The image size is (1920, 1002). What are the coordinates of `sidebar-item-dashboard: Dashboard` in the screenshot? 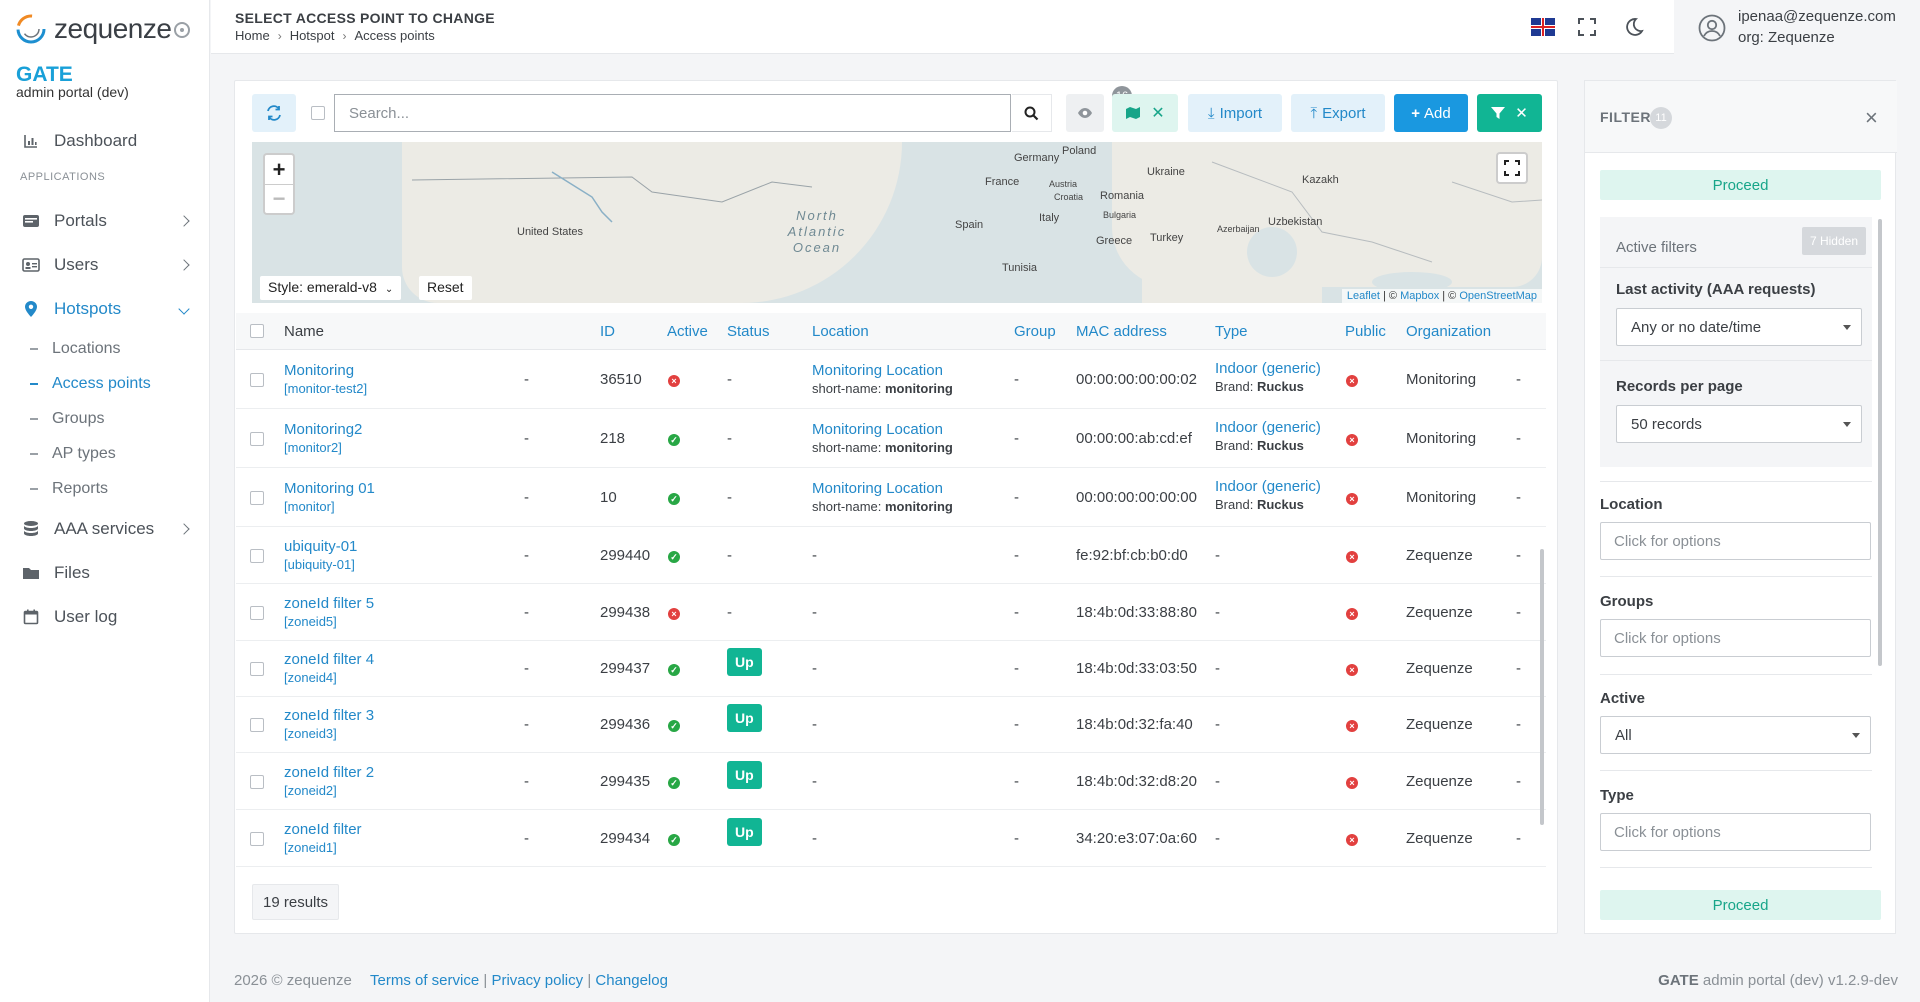 It's located at (105, 141).